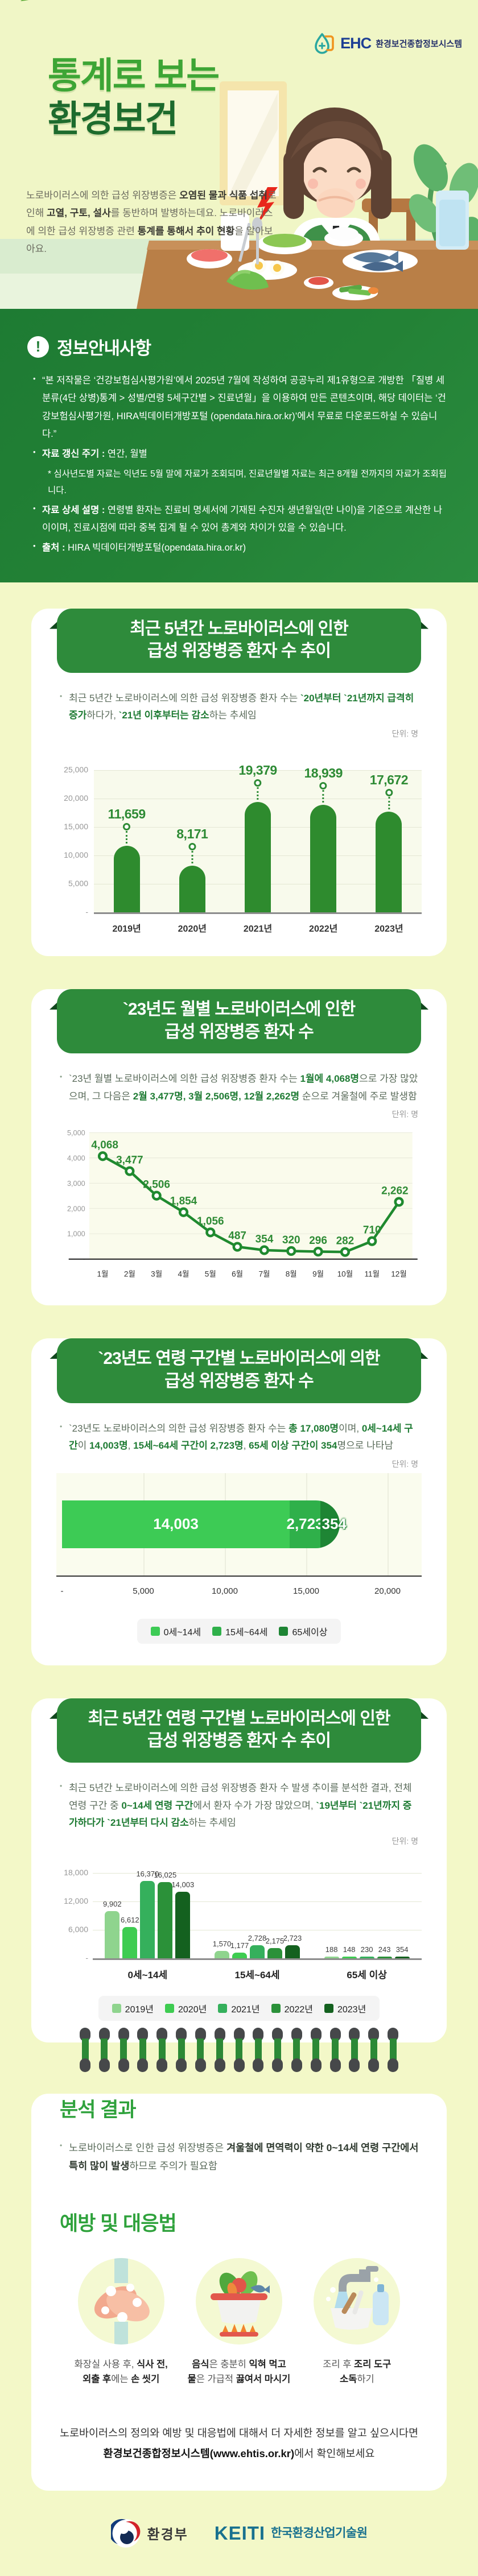 This screenshot has width=478, height=2576. What do you see at coordinates (240, 2304) in the screenshot?
I see `boiling-pot-icon` at bounding box center [240, 2304].